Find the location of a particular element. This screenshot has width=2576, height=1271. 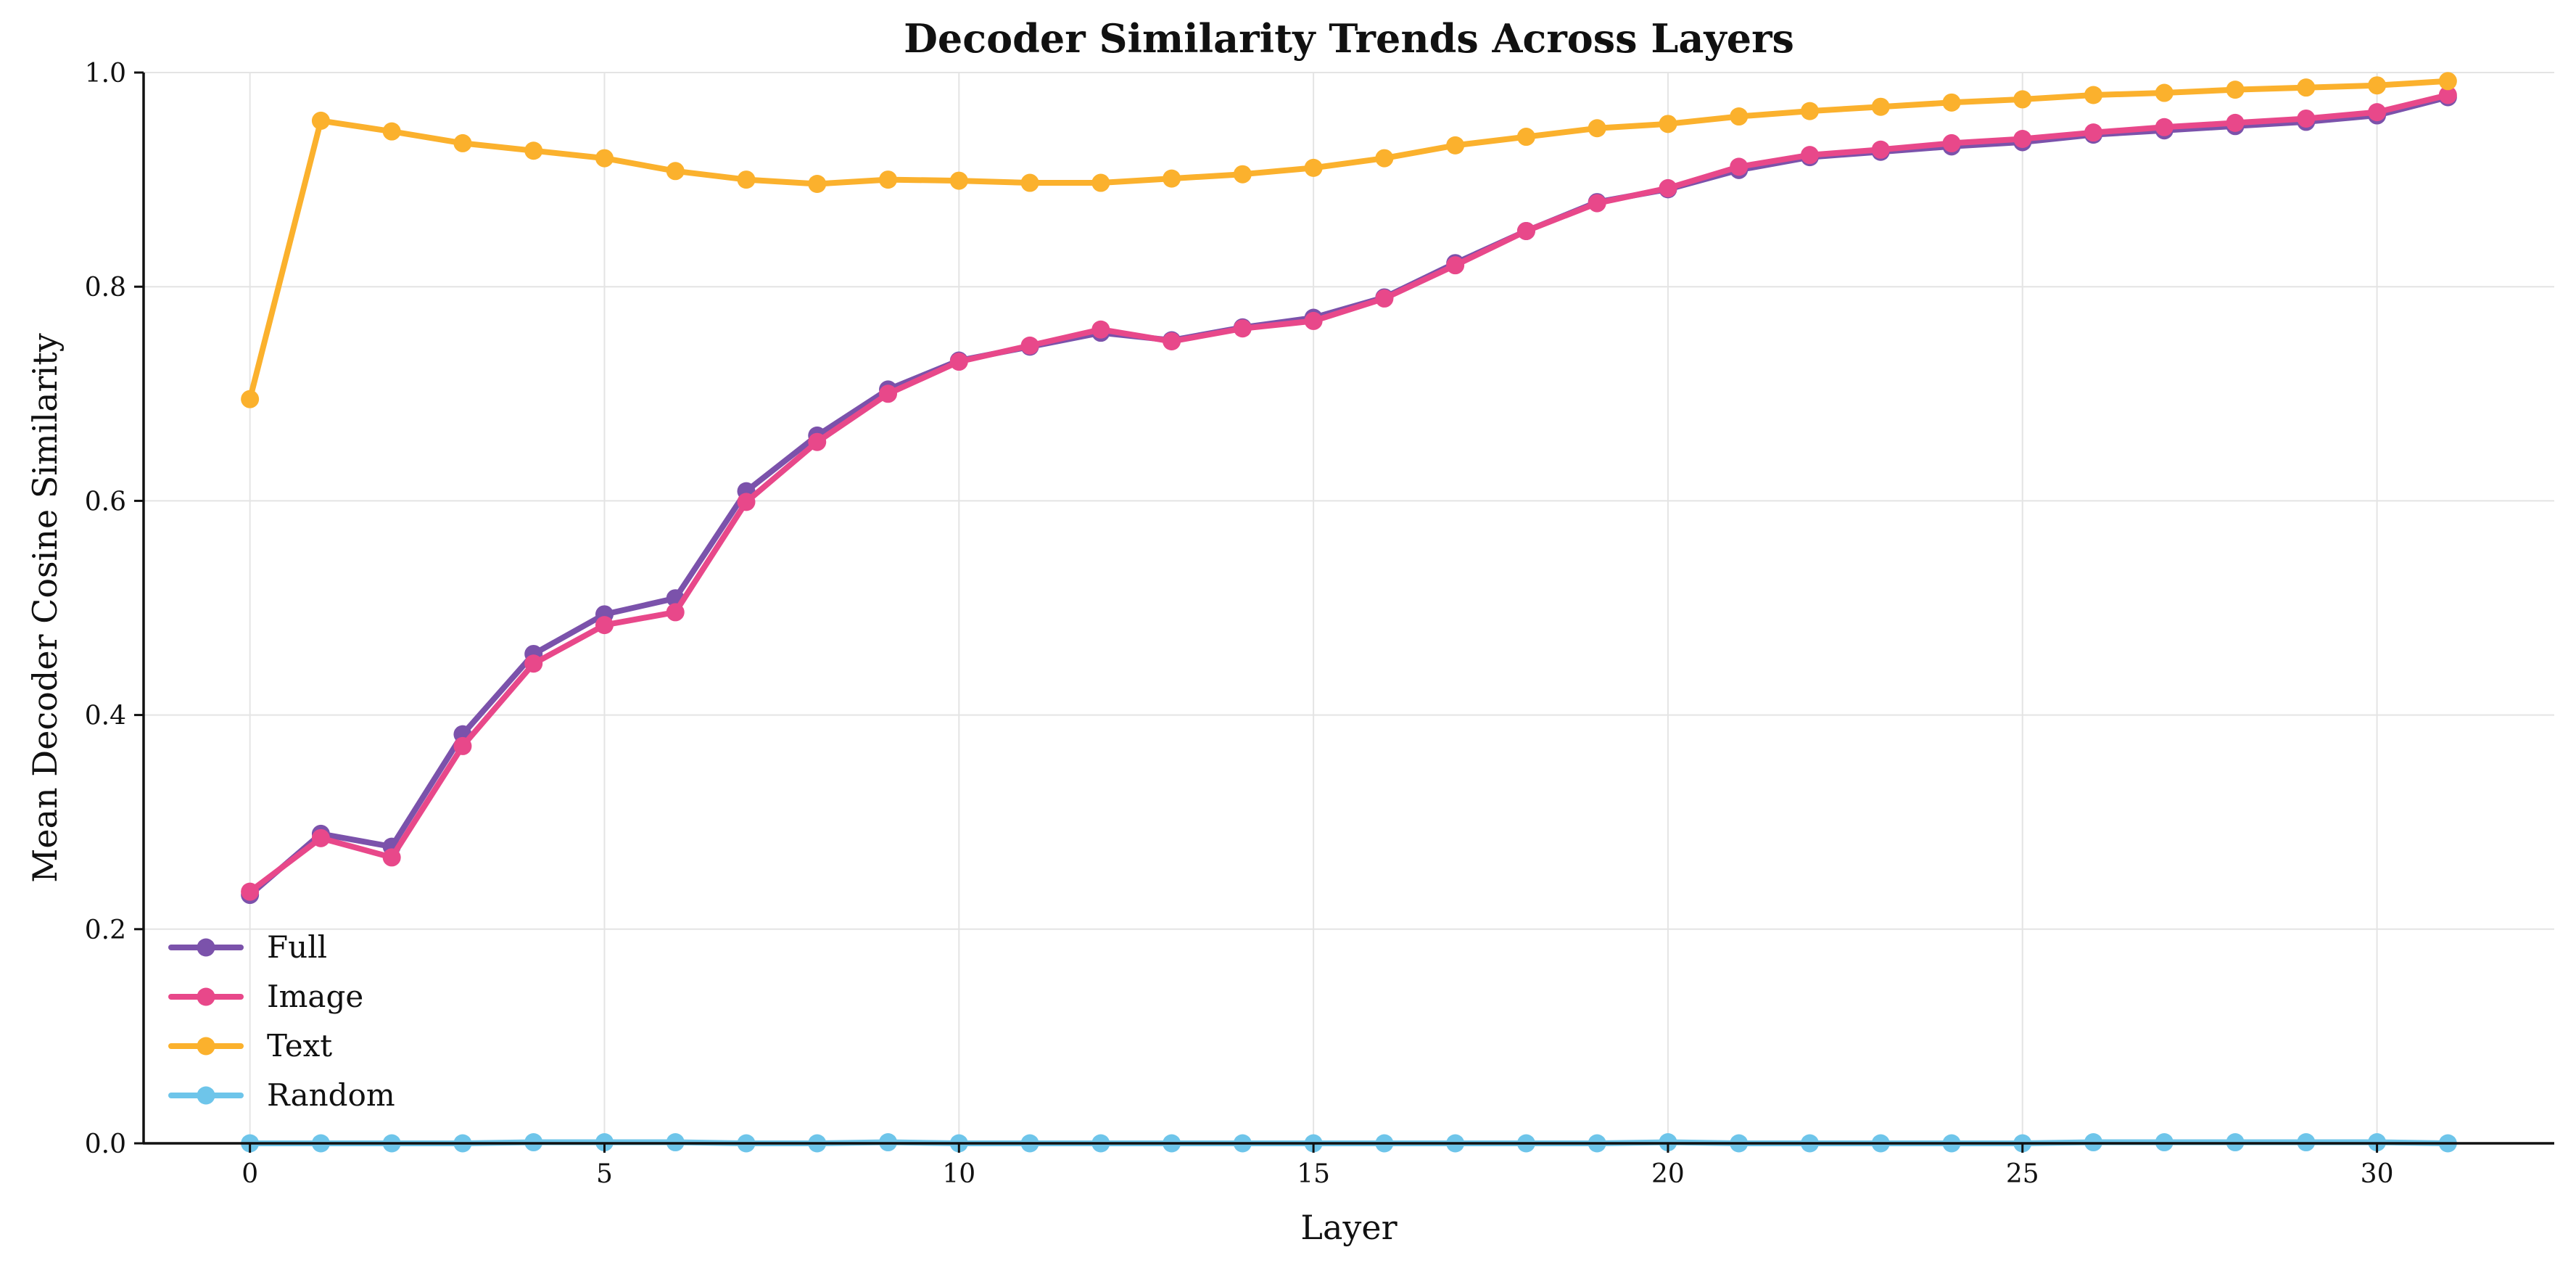

x-tick-label: 10 is located at coordinates (958, 1174).